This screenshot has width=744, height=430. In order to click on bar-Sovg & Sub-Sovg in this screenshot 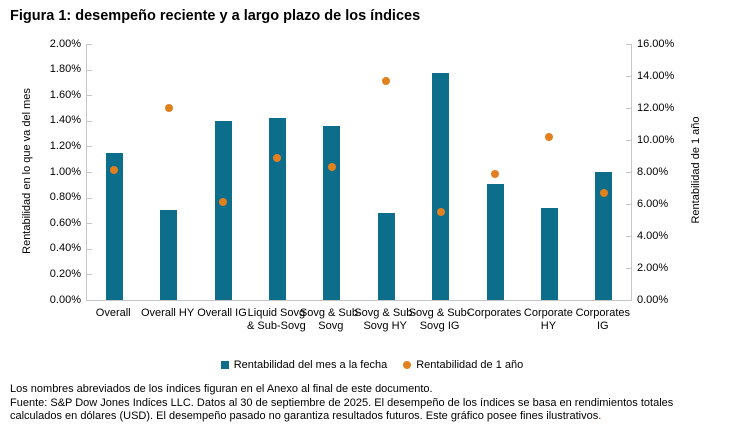, I will do `click(332, 212)`.